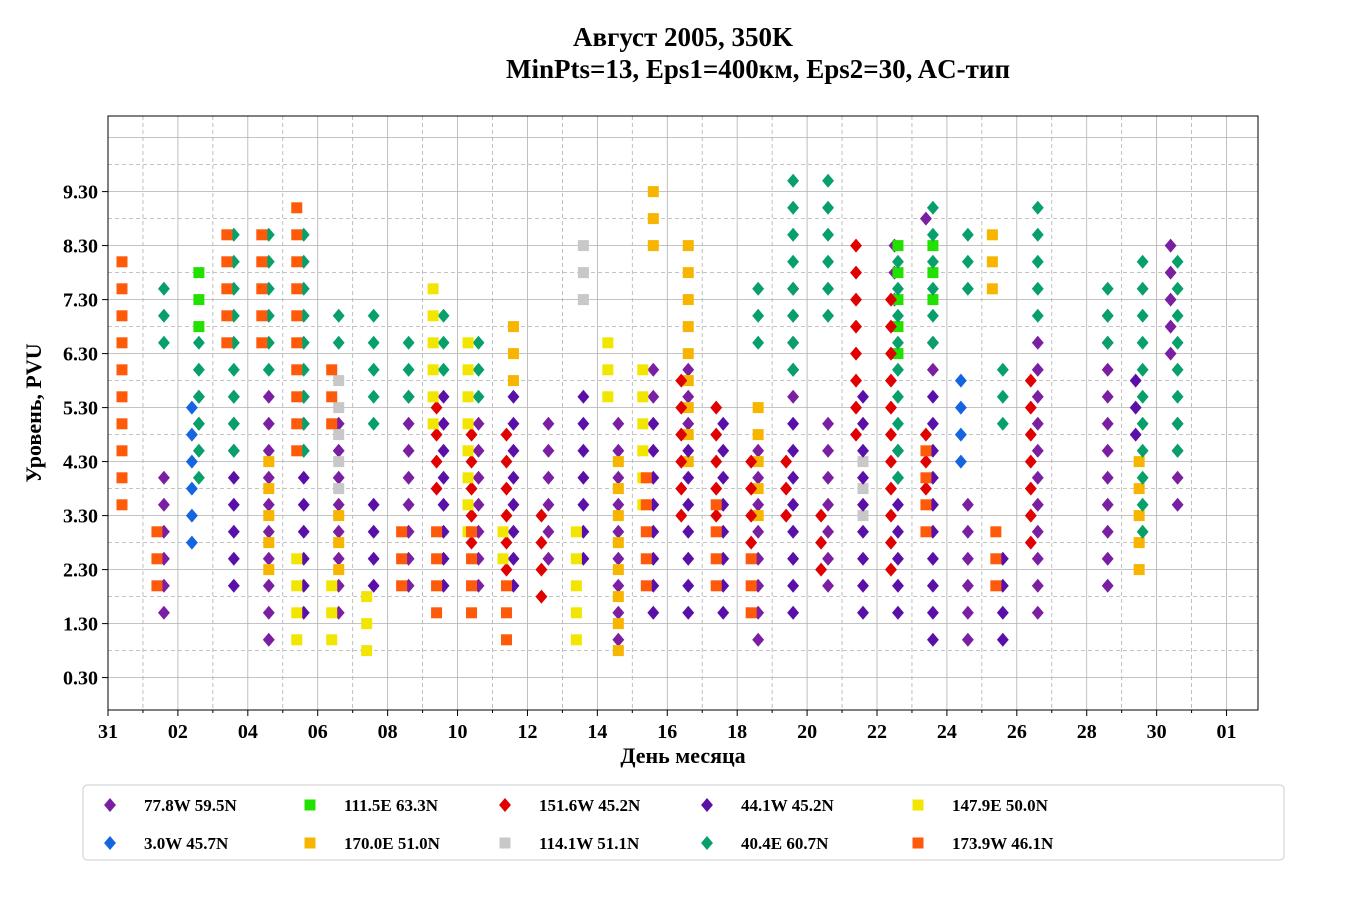 The height and width of the screenshot is (900, 1360). I want to click on legend-label: 3.0W 45.7N, so click(186, 843).